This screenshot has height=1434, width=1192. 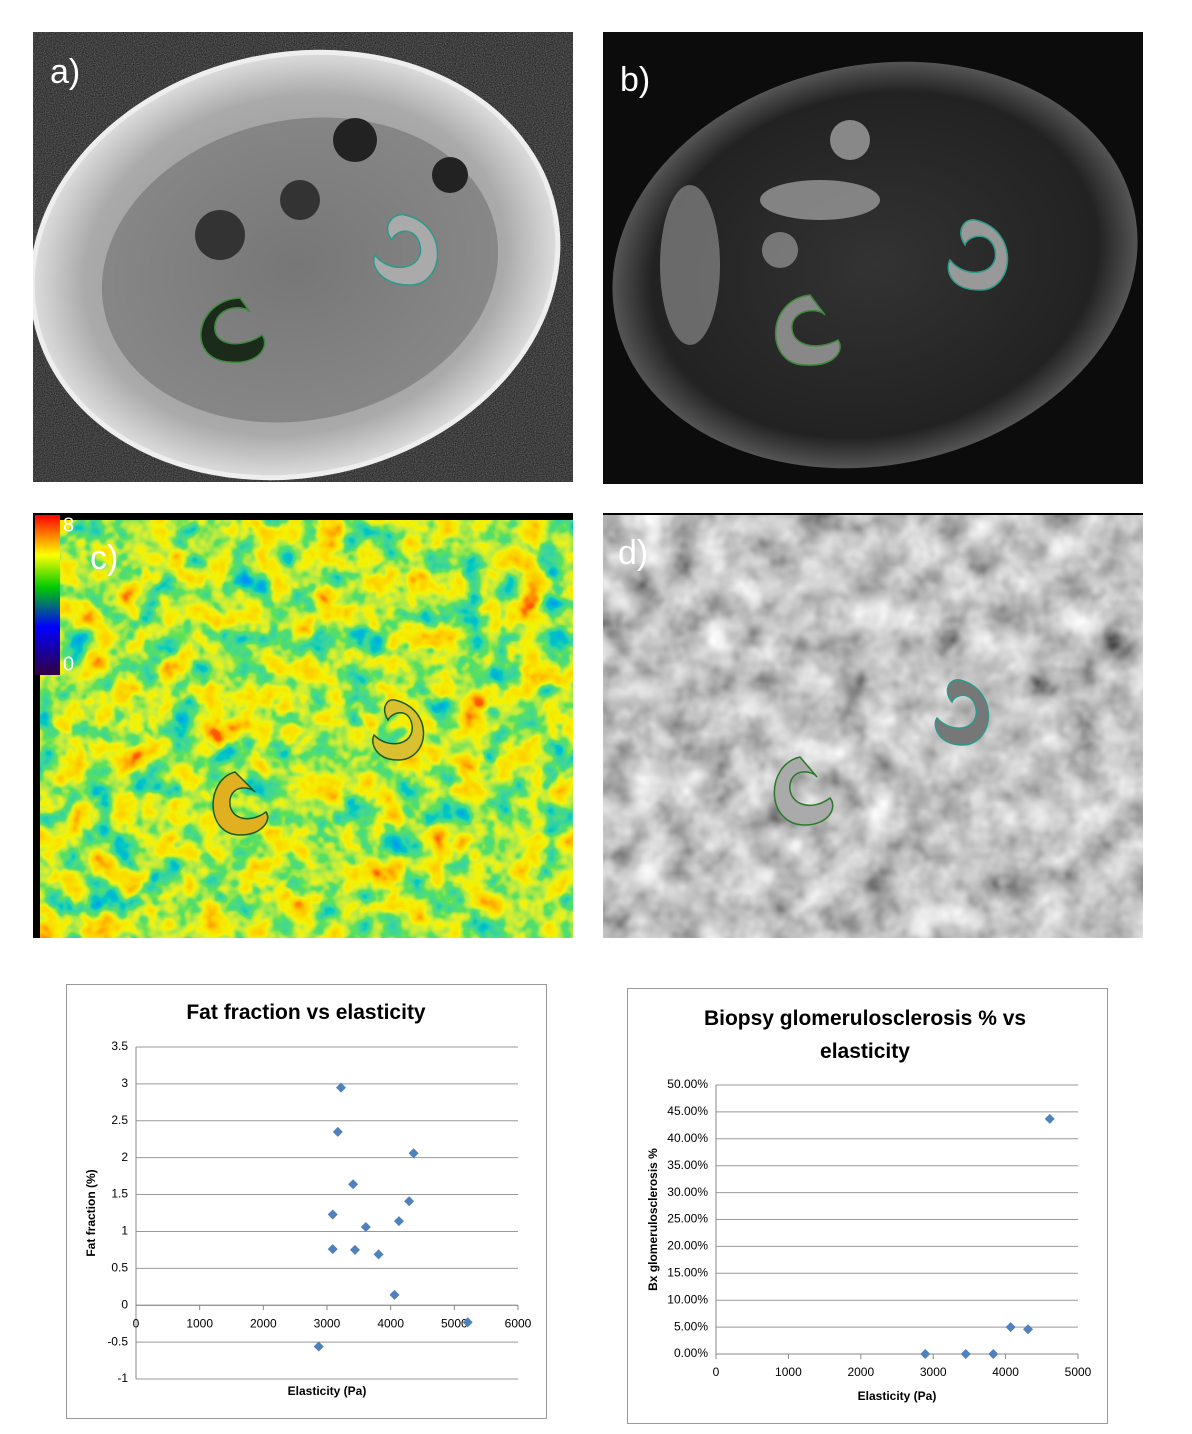 I want to click on y-tick-label: 0.5, so click(x=119, y=1268).